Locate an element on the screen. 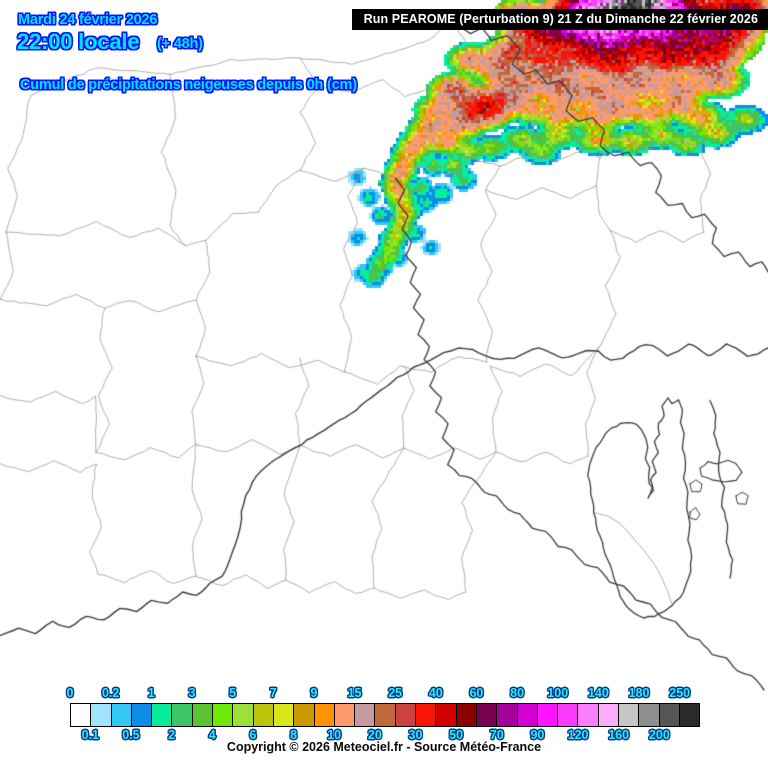 The image size is (768, 768). forecast-date-label: Mardi 24 février 2026 is located at coordinates (88, 20).